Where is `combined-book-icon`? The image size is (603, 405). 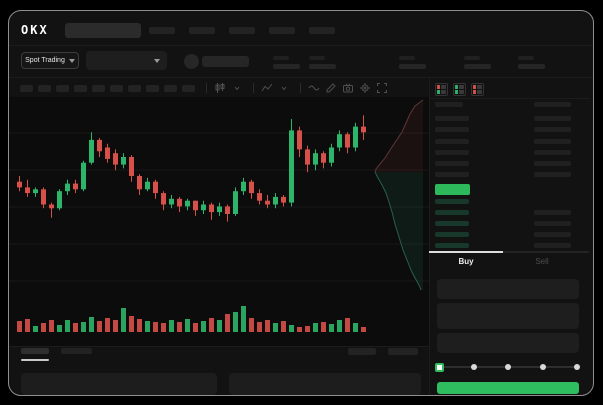 combined-book-icon is located at coordinates (441, 89).